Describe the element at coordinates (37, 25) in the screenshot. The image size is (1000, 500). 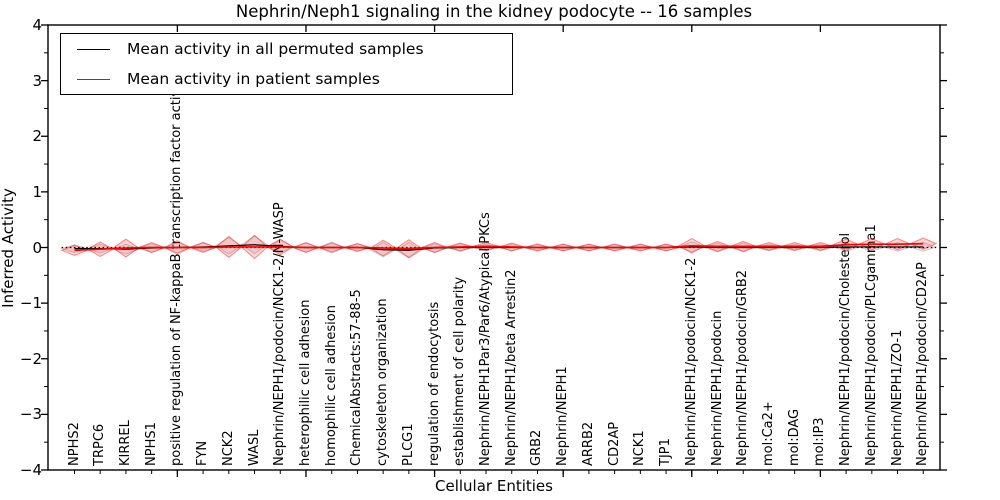
I see `y-tick-label: 4` at that location.